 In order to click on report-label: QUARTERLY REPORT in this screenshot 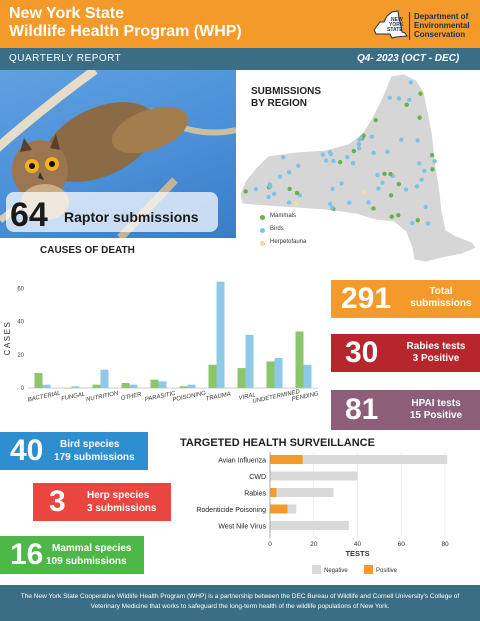, I will do `click(65, 58)`.